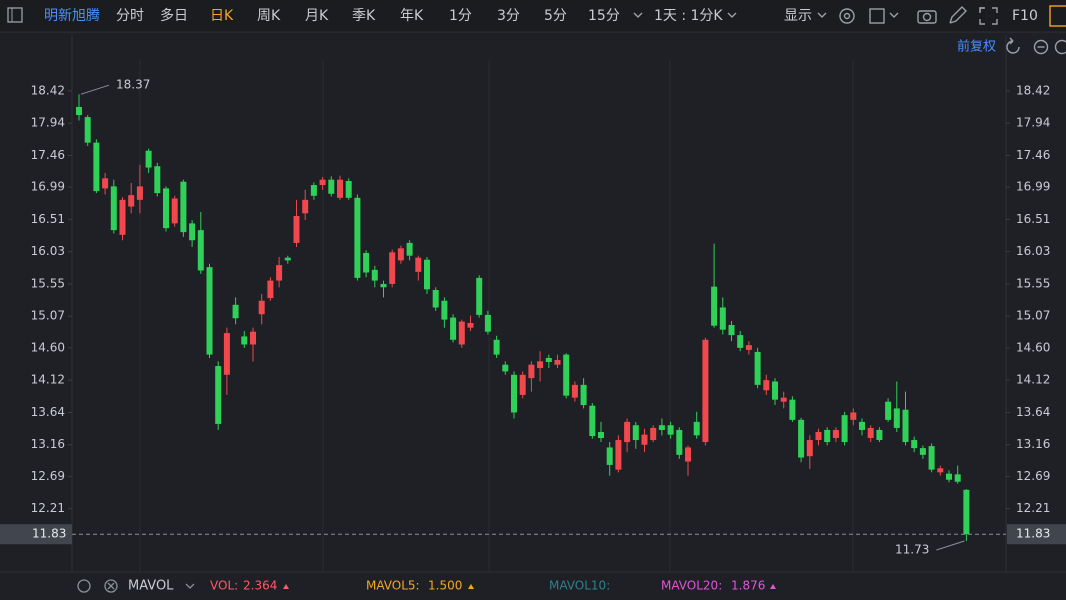 This screenshot has height=600, width=1066. I want to click on period-tab: 多日, so click(174, 15).